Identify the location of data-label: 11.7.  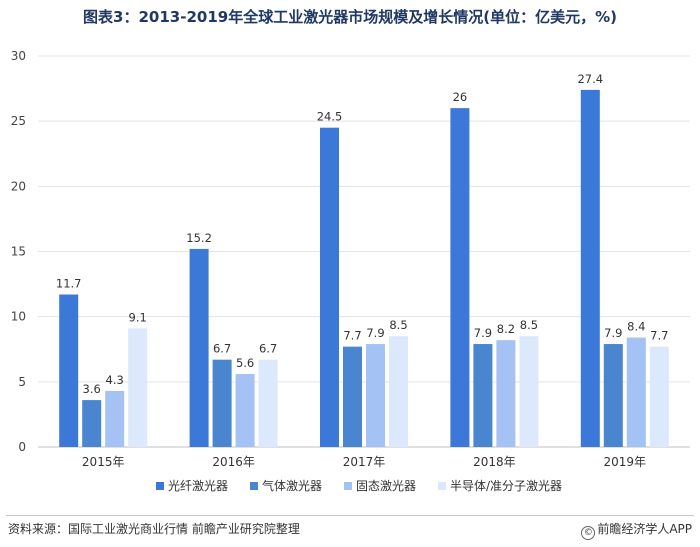
(69, 284).